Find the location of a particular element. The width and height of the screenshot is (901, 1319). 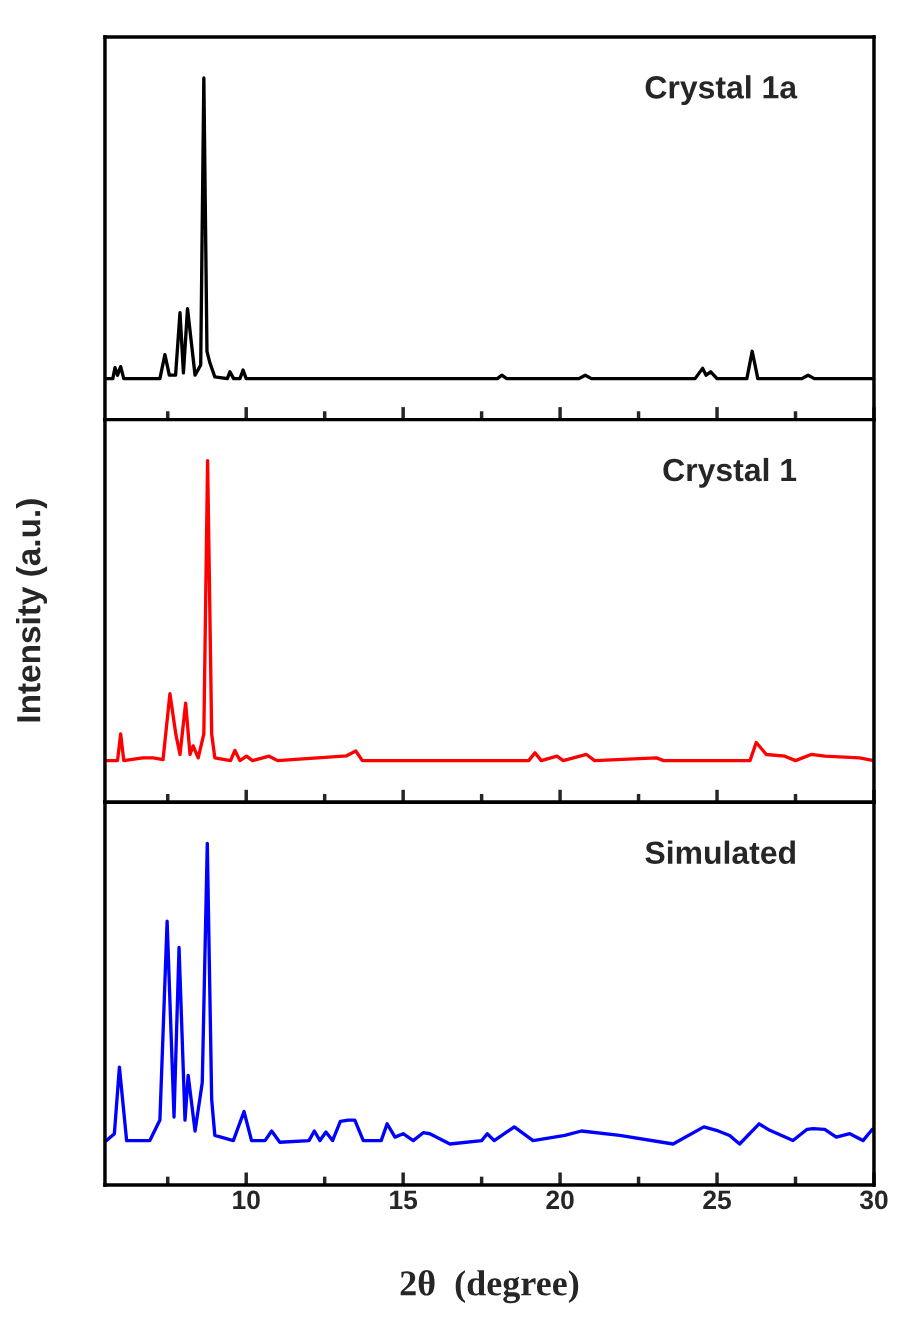

x-tick-label: 30 is located at coordinates (873, 1200).